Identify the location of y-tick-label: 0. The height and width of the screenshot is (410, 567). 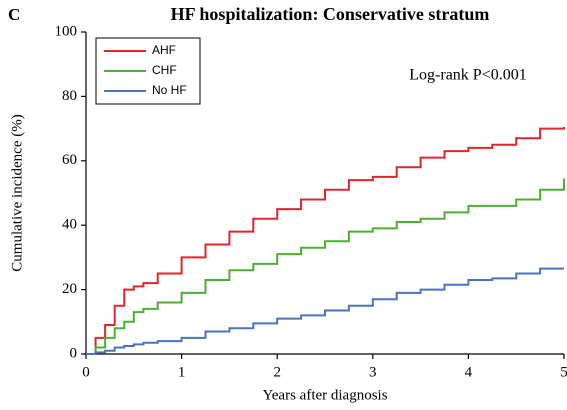
(74, 353).